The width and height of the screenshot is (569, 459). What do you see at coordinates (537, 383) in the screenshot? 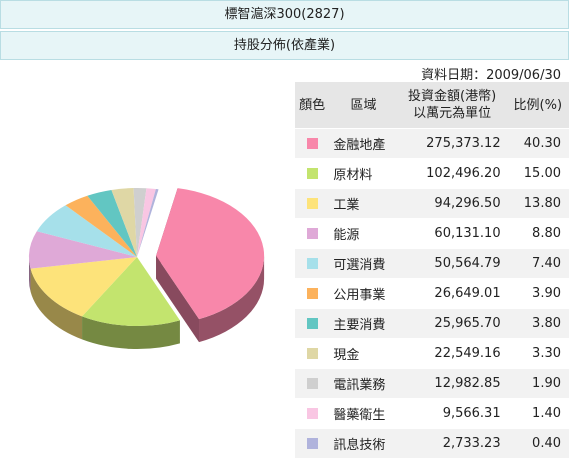
I see `sector-percent: 1.90` at bounding box center [537, 383].